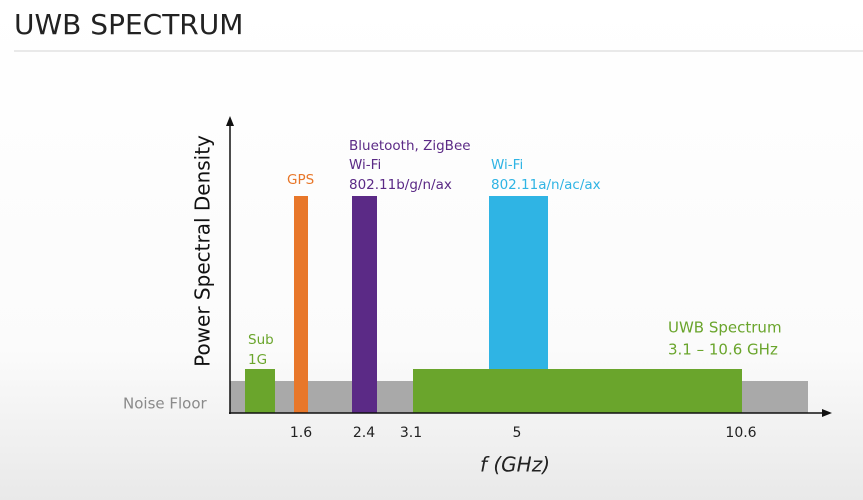 The width and height of the screenshot is (863, 500). I want to click on sub1g-band, so click(260, 391).